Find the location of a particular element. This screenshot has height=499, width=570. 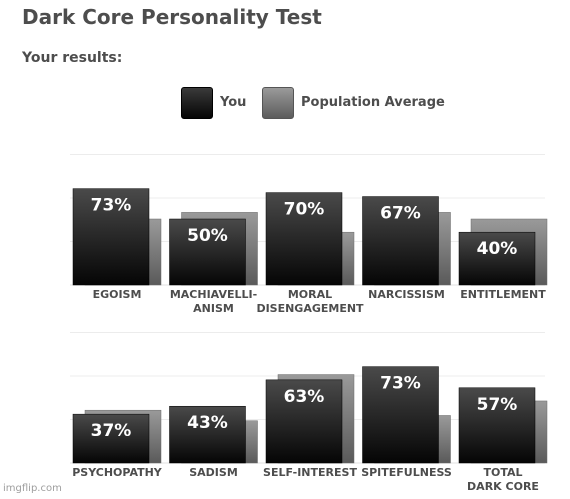

category-label-psychopathy: PSYCHOPATHY is located at coordinates (117, 472).